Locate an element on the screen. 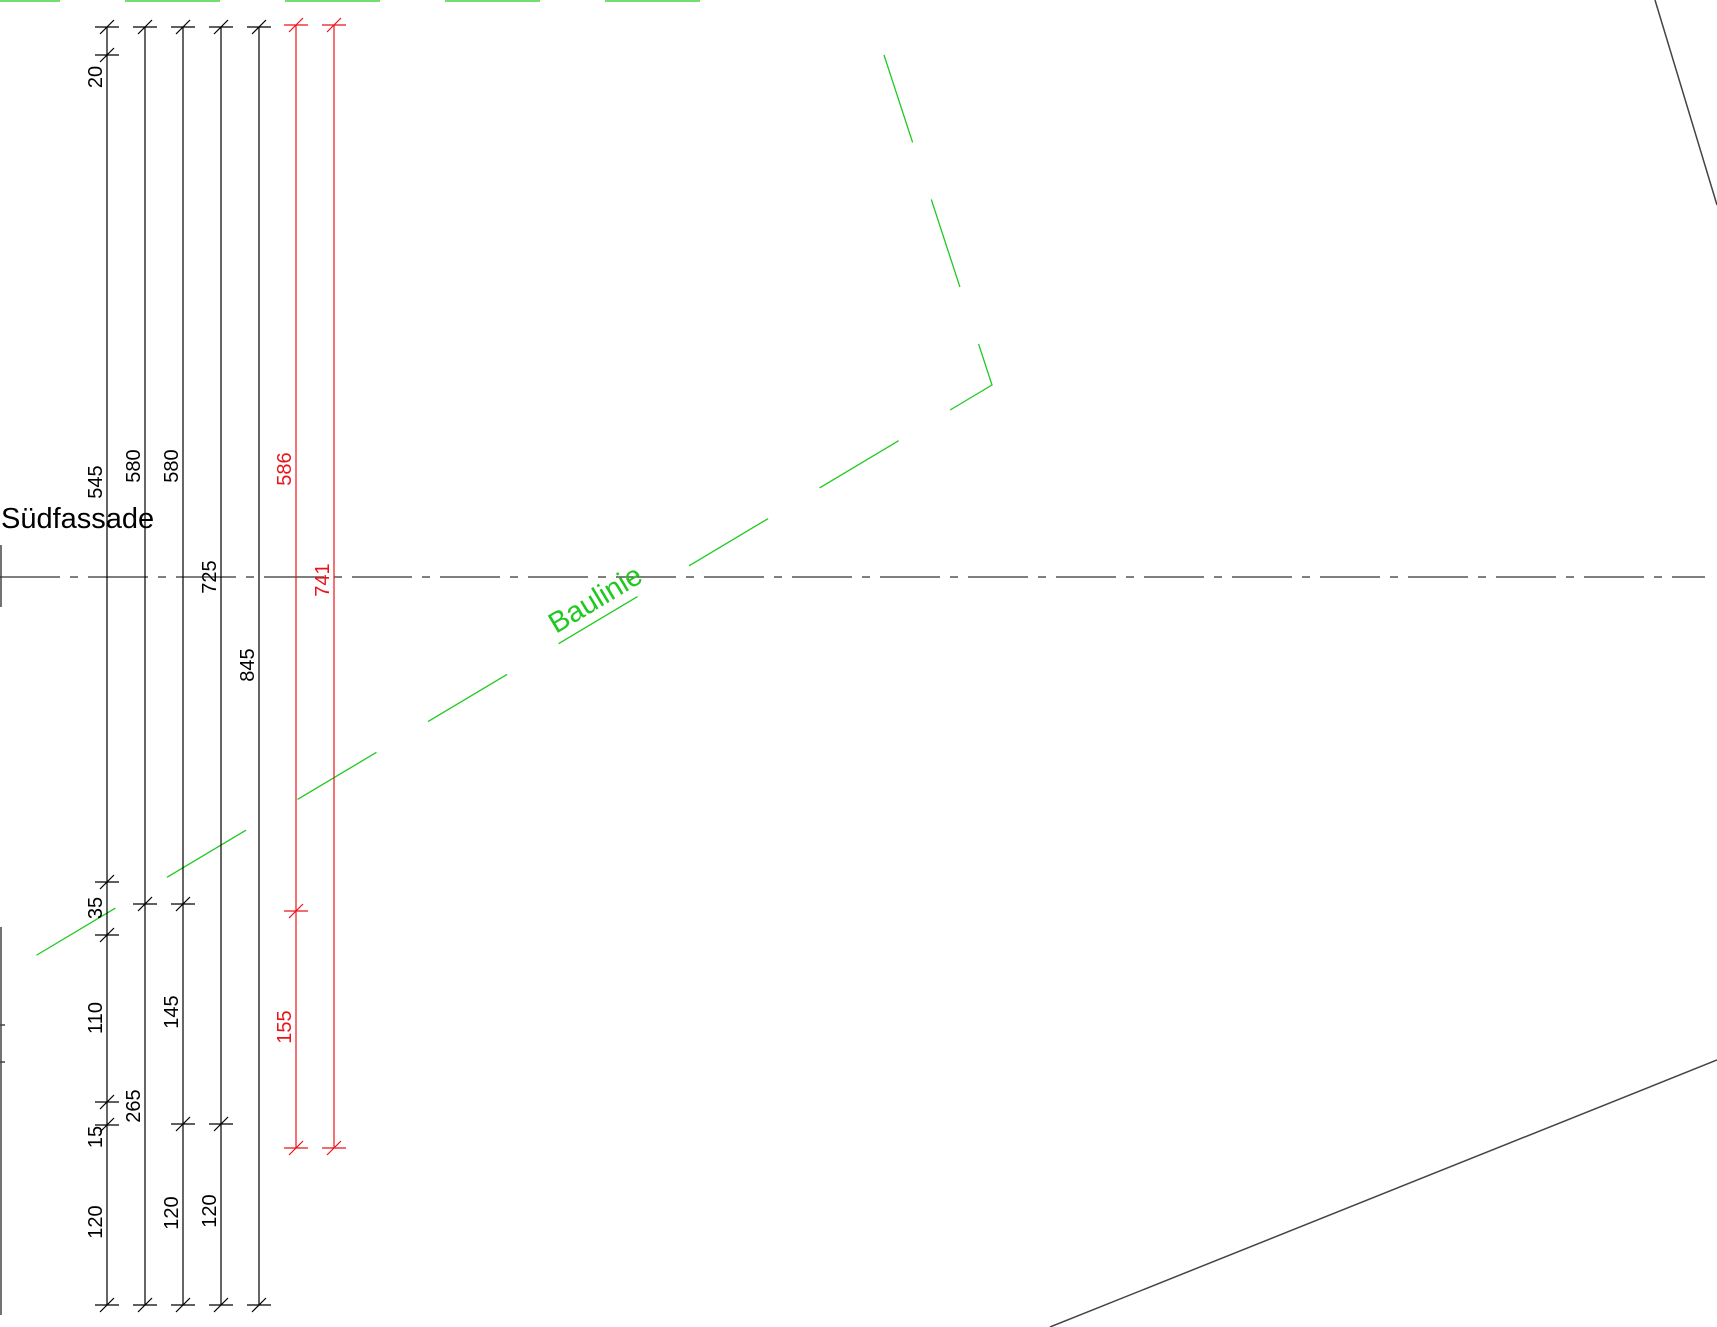 Image resolution: width=1717 pixels, height=1327 pixels. dimension-label: 545 is located at coordinates (96, 481).